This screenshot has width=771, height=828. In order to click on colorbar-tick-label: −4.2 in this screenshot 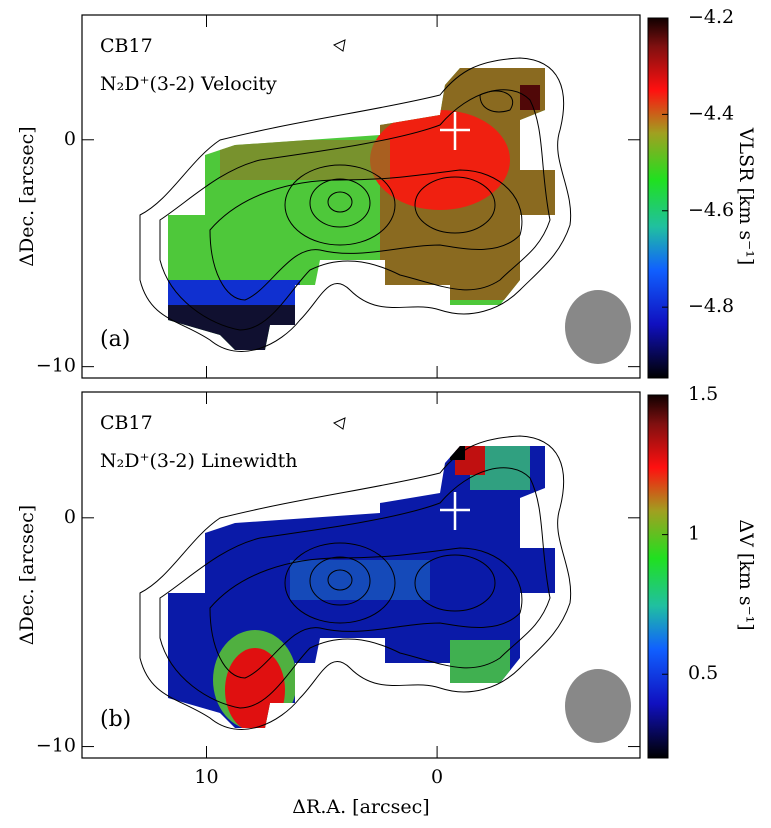, I will do `click(711, 17)`.